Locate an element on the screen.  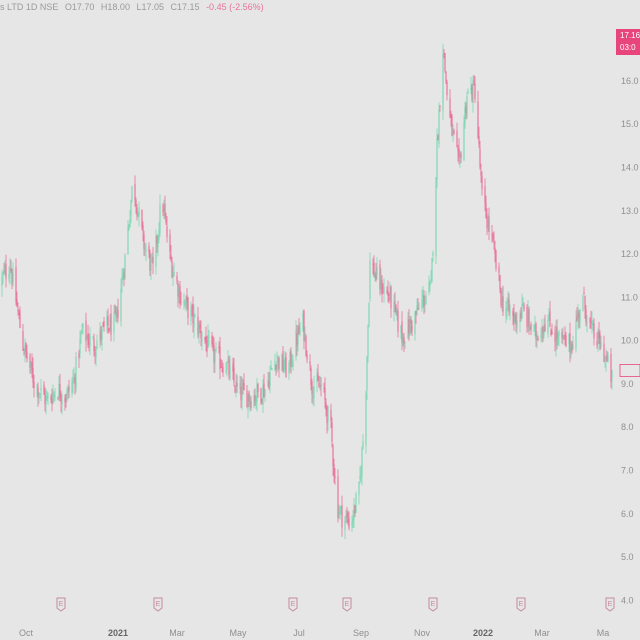
symbol-label: s LTD 1D NSE is located at coordinates (29, 7).